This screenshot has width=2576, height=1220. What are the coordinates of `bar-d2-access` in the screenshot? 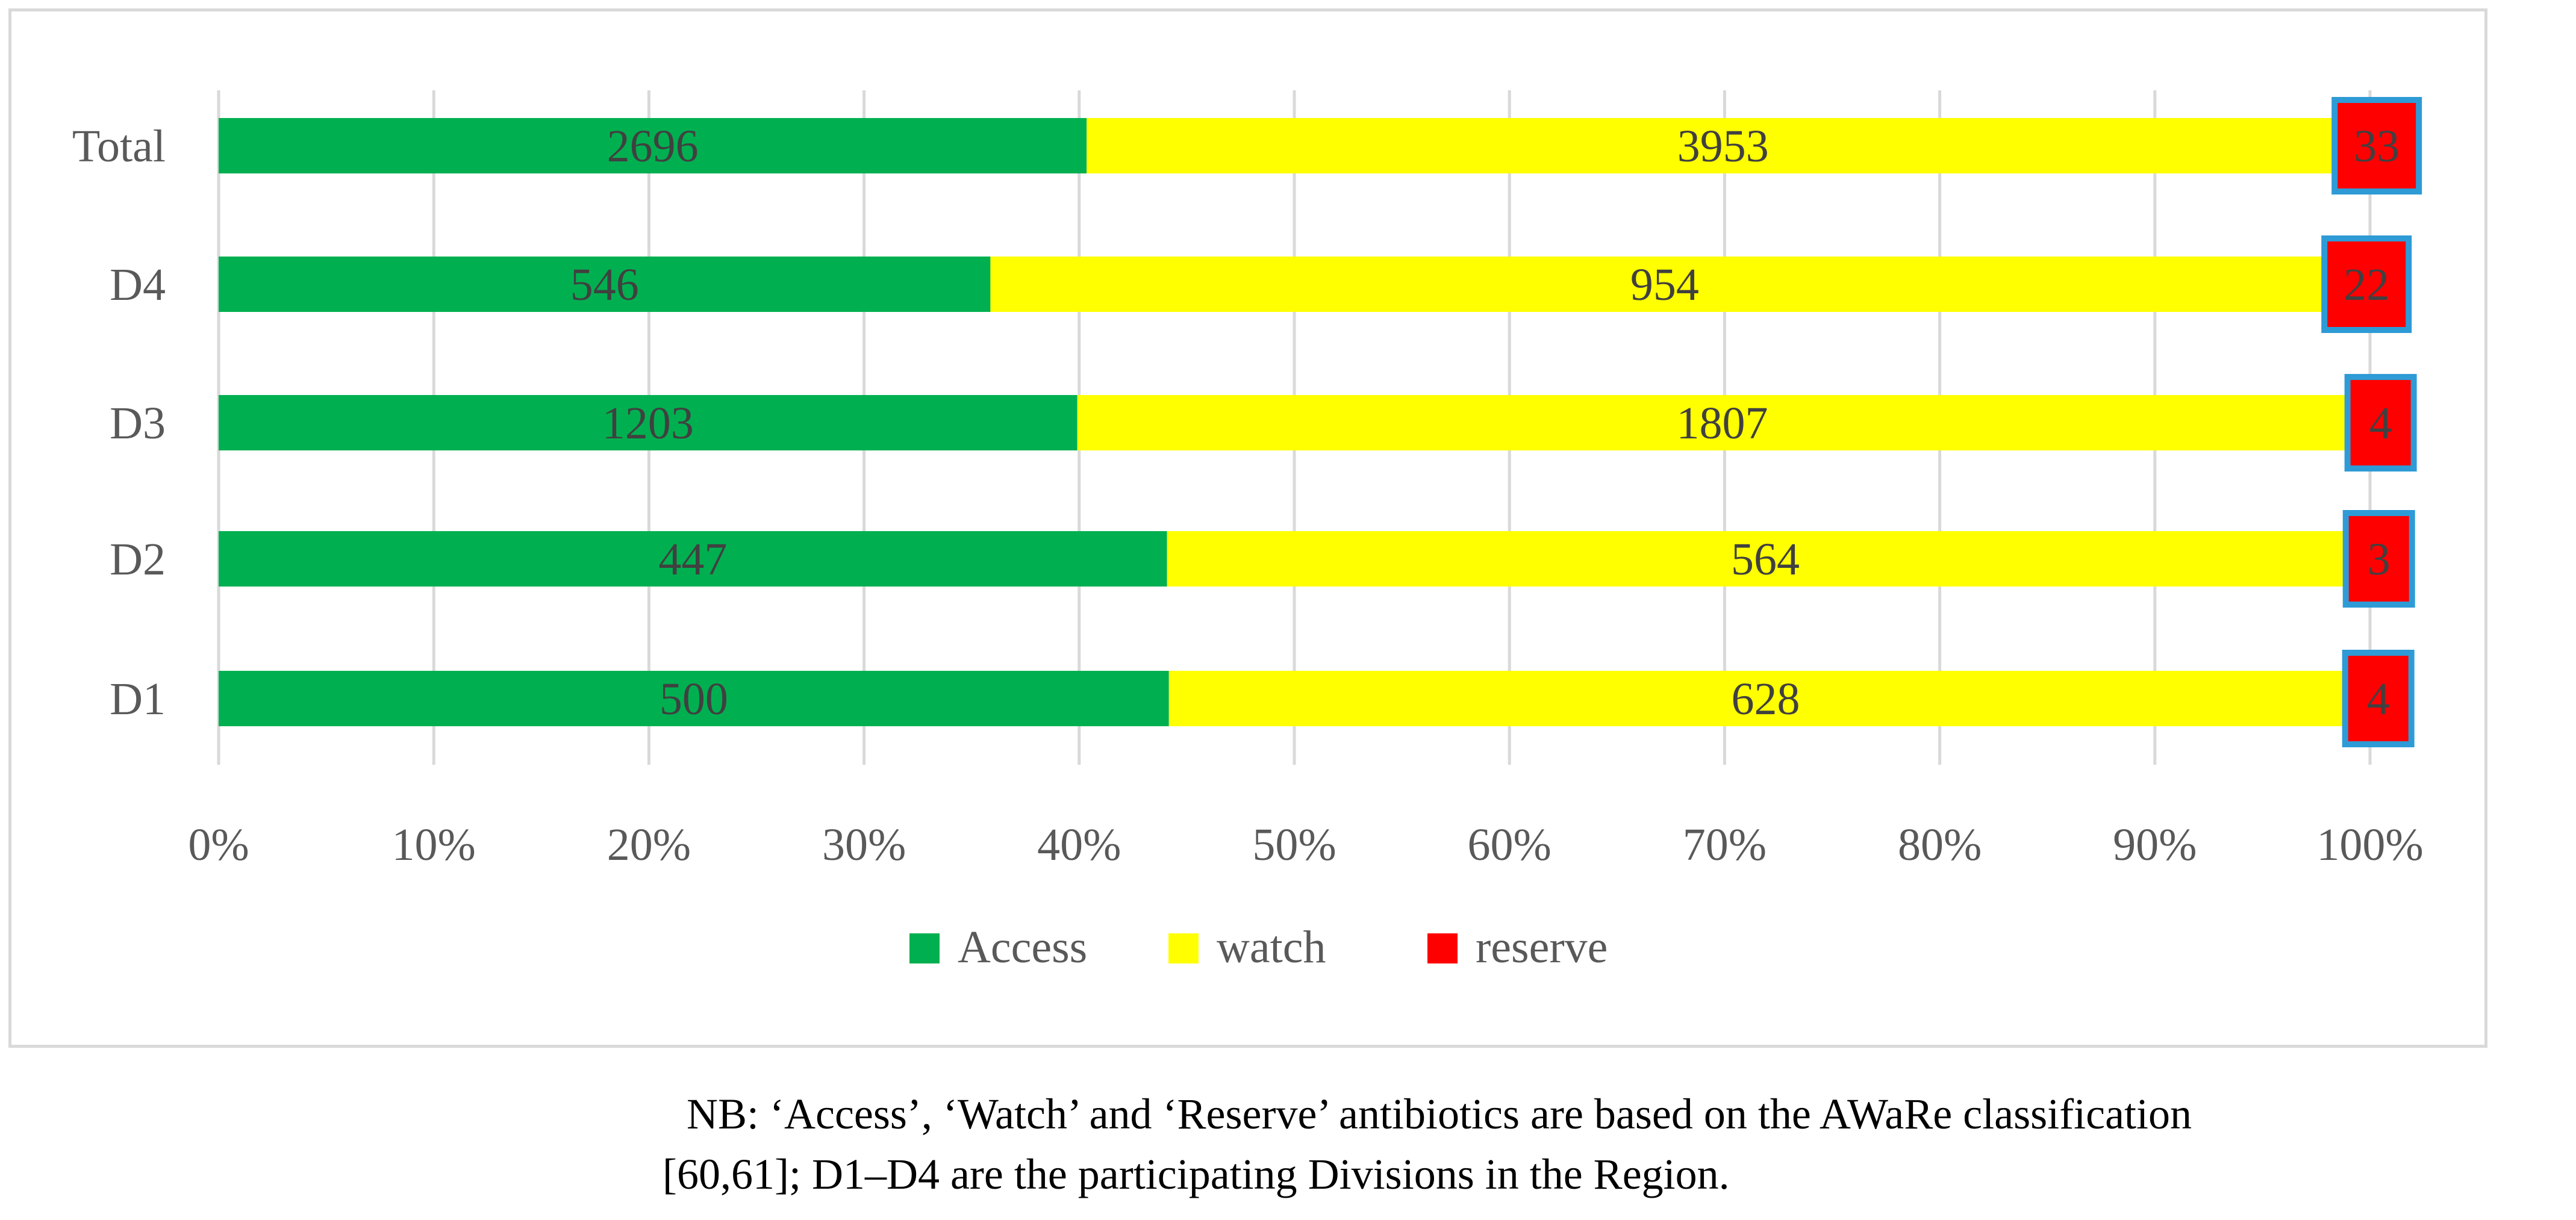 It's located at (693, 559).